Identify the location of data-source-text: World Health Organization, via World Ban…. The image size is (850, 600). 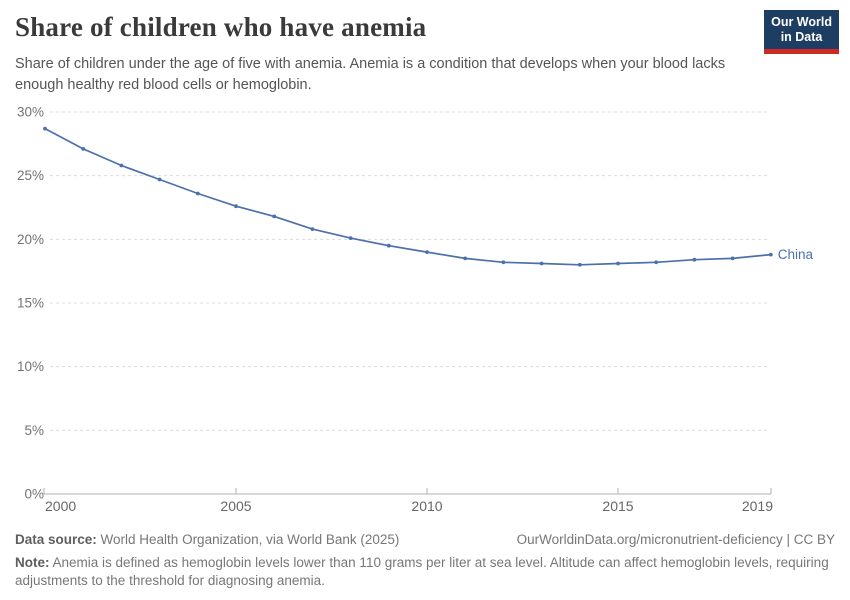
(248, 539).